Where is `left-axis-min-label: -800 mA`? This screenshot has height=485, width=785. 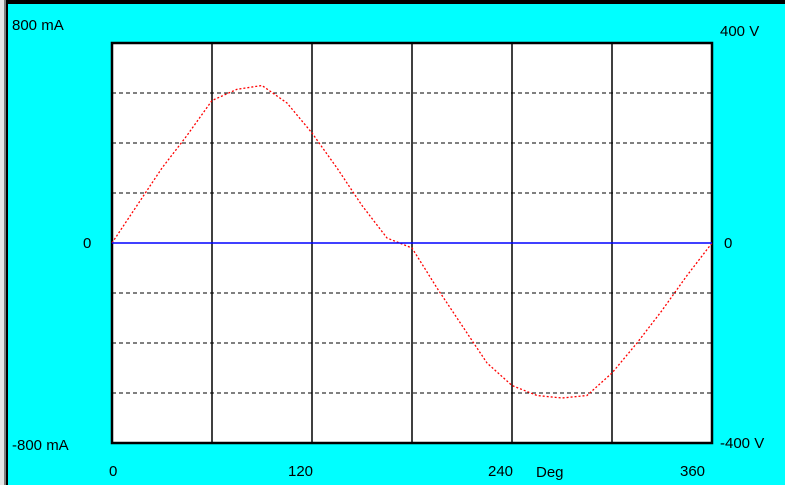
left-axis-min-label: -800 mA is located at coordinates (40, 445).